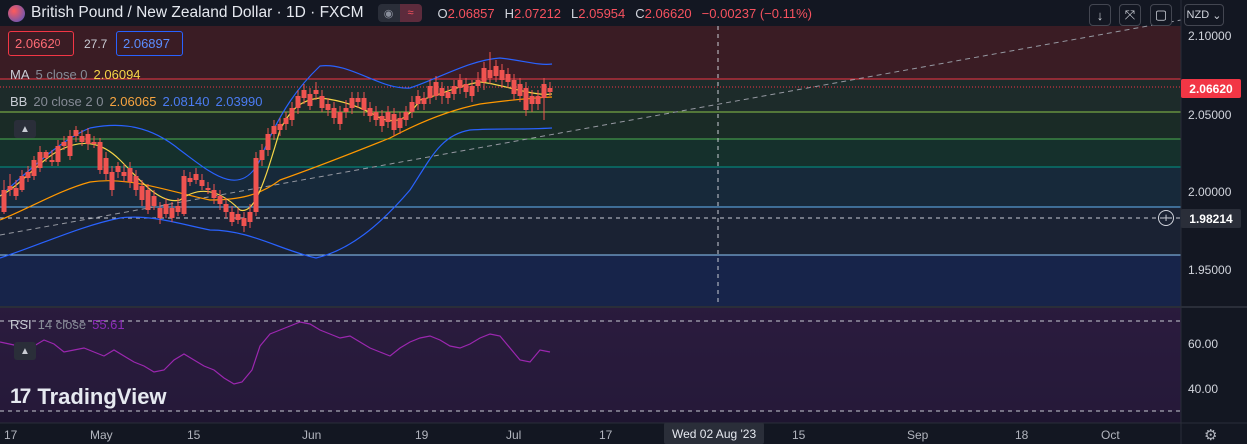 Image resolution: width=1247 pixels, height=444 pixels. I want to click on time-tick: Jul, so click(514, 435).